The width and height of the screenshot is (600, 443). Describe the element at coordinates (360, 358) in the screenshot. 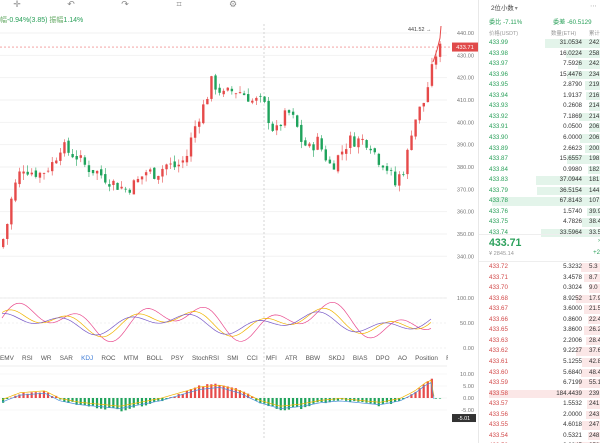

I see `indicator-tab: BIAS` at that location.